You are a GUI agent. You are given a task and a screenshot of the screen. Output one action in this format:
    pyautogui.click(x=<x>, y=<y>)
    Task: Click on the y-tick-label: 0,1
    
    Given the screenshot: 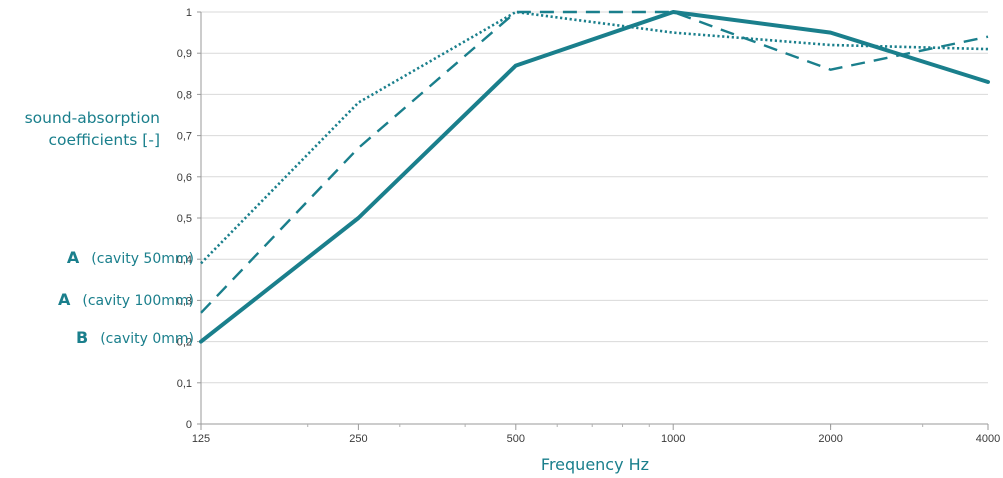 What is the action you would take?
    pyautogui.click(x=184, y=384)
    